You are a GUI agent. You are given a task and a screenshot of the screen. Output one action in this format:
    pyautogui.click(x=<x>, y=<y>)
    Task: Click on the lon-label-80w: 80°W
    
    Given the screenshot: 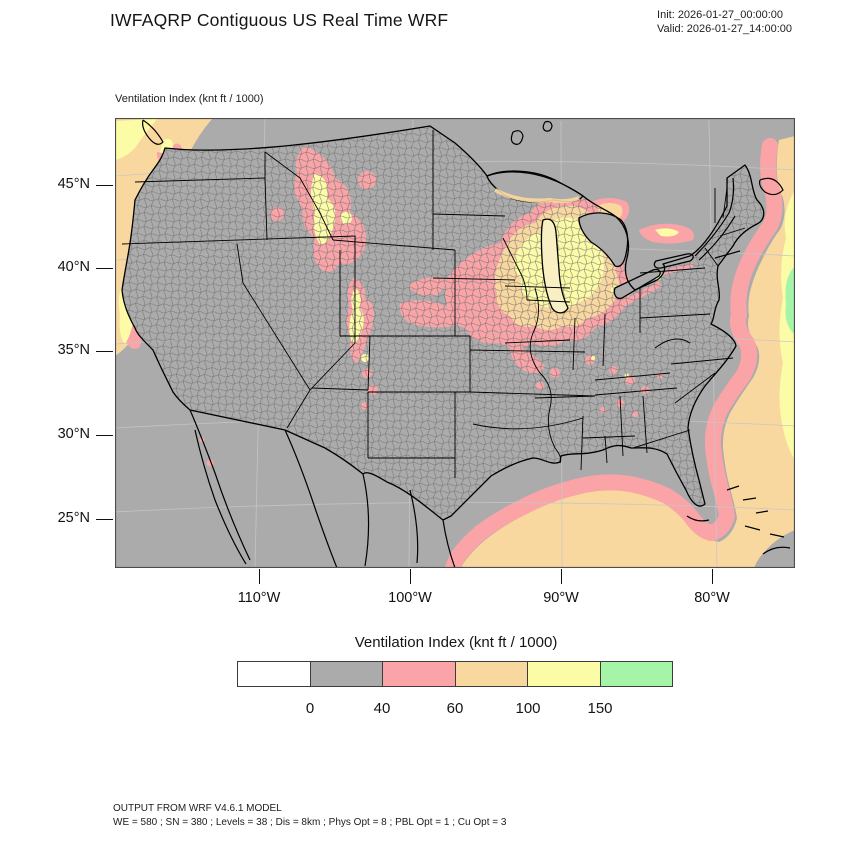 What is the action you would take?
    pyautogui.click(x=712, y=598)
    